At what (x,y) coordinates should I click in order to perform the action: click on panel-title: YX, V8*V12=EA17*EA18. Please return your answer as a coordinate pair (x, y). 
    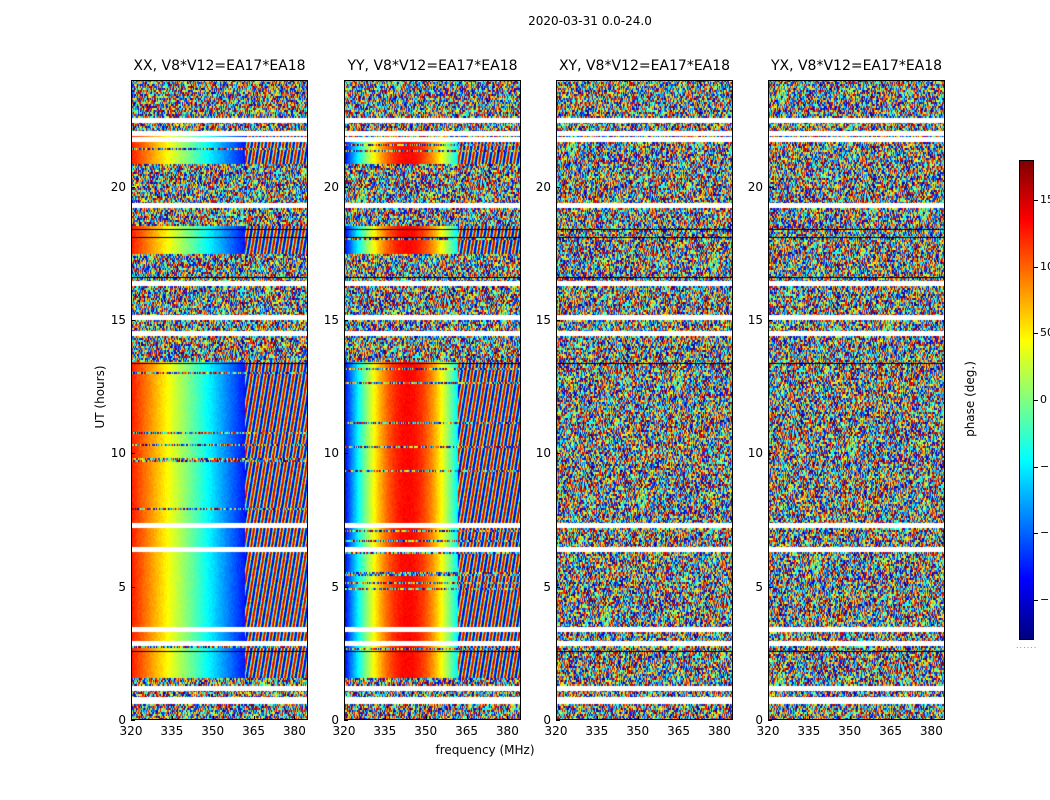
    Looking at the image, I should click on (856, 66).